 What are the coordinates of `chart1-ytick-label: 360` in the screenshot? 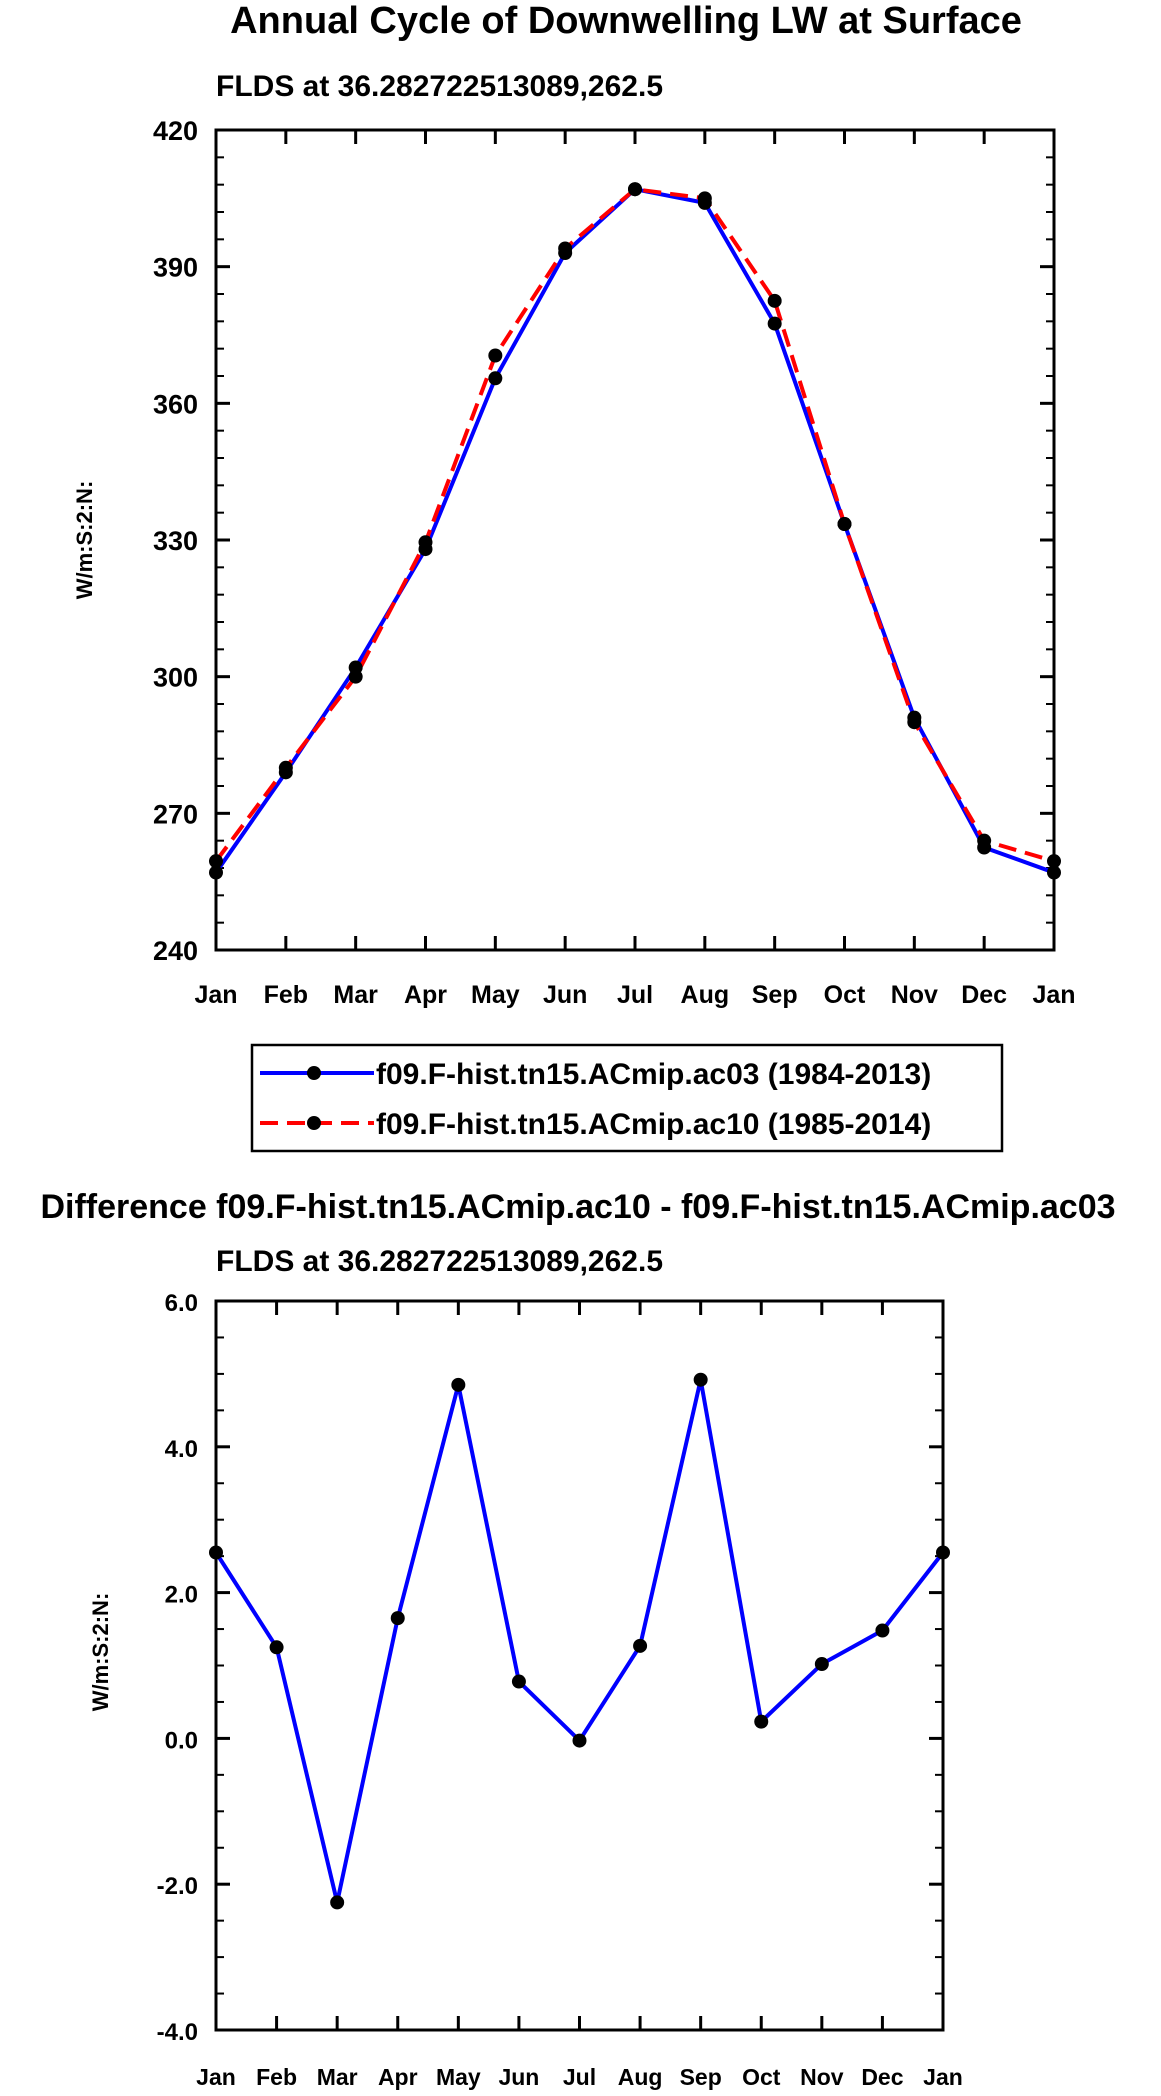 It's located at (175, 404).